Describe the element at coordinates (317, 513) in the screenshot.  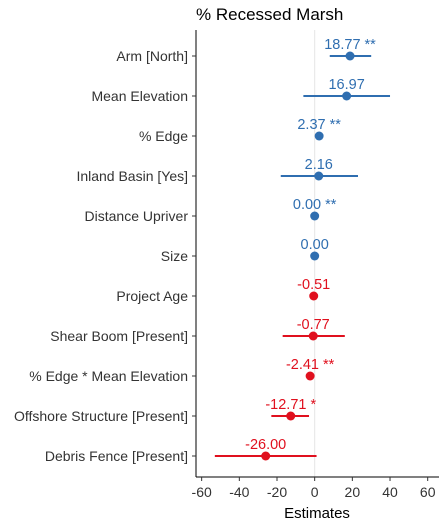
I see `x-axis-label: Estimates` at that location.